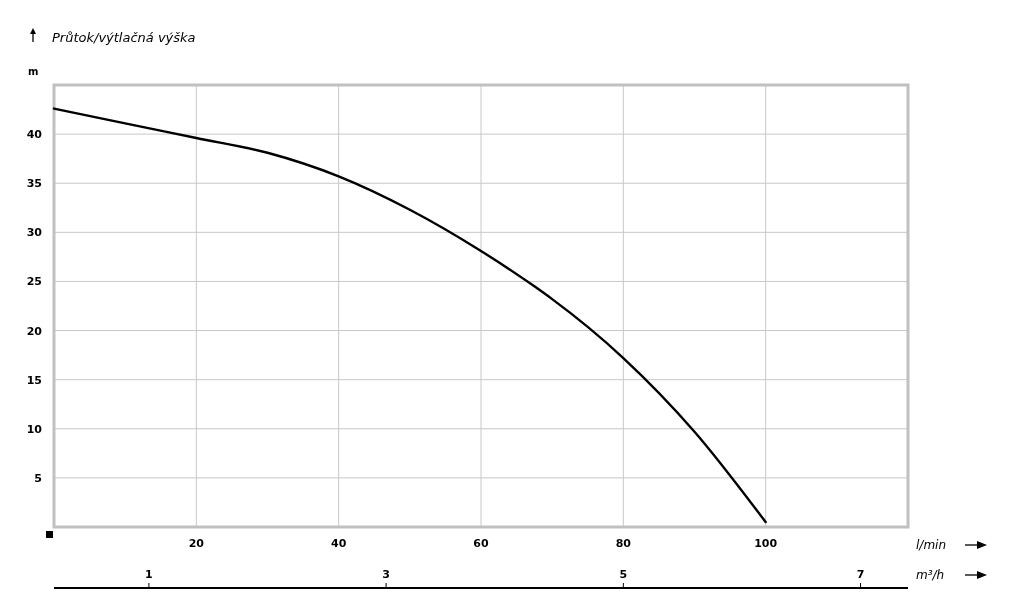 Image resolution: width=1010 pixels, height=604 pixels. Describe the element at coordinates (386, 574) in the screenshot. I see `x2-tick-label: 3` at that location.